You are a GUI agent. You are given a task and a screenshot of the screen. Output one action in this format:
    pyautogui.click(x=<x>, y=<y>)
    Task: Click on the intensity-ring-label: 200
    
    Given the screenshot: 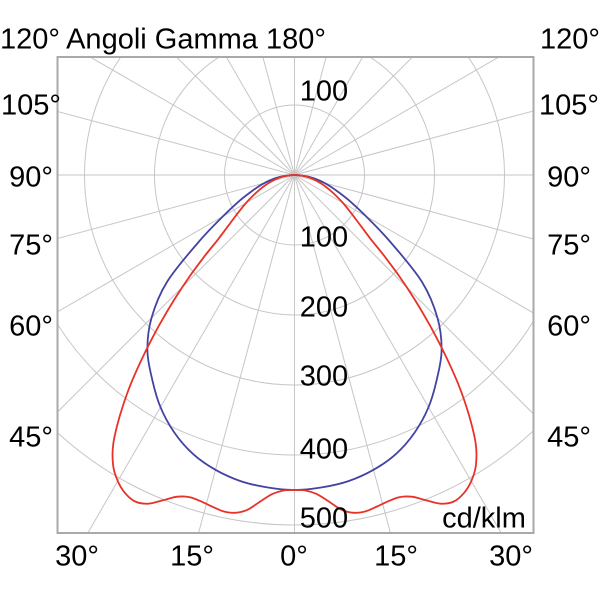 What is the action you would take?
    pyautogui.click(x=324, y=307)
    